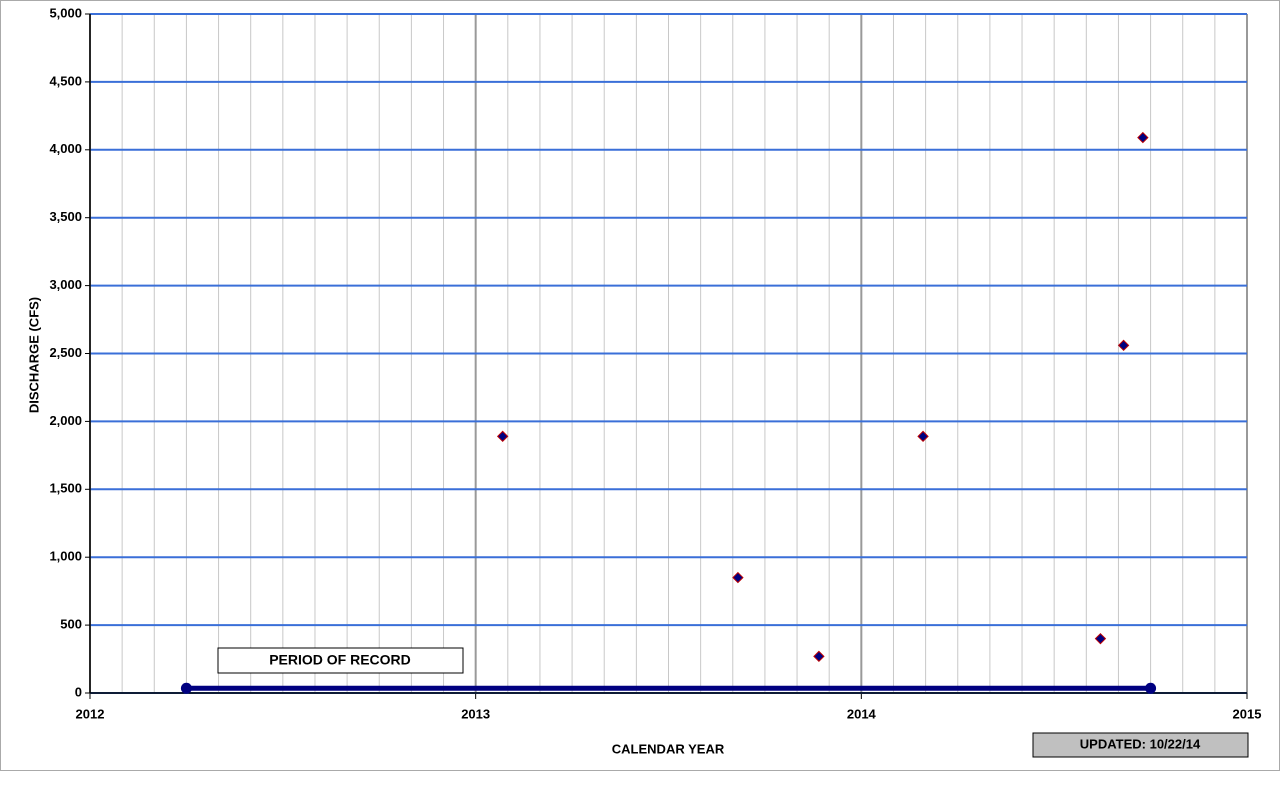  I want to click on y-tick-label: 1,000, so click(65, 556).